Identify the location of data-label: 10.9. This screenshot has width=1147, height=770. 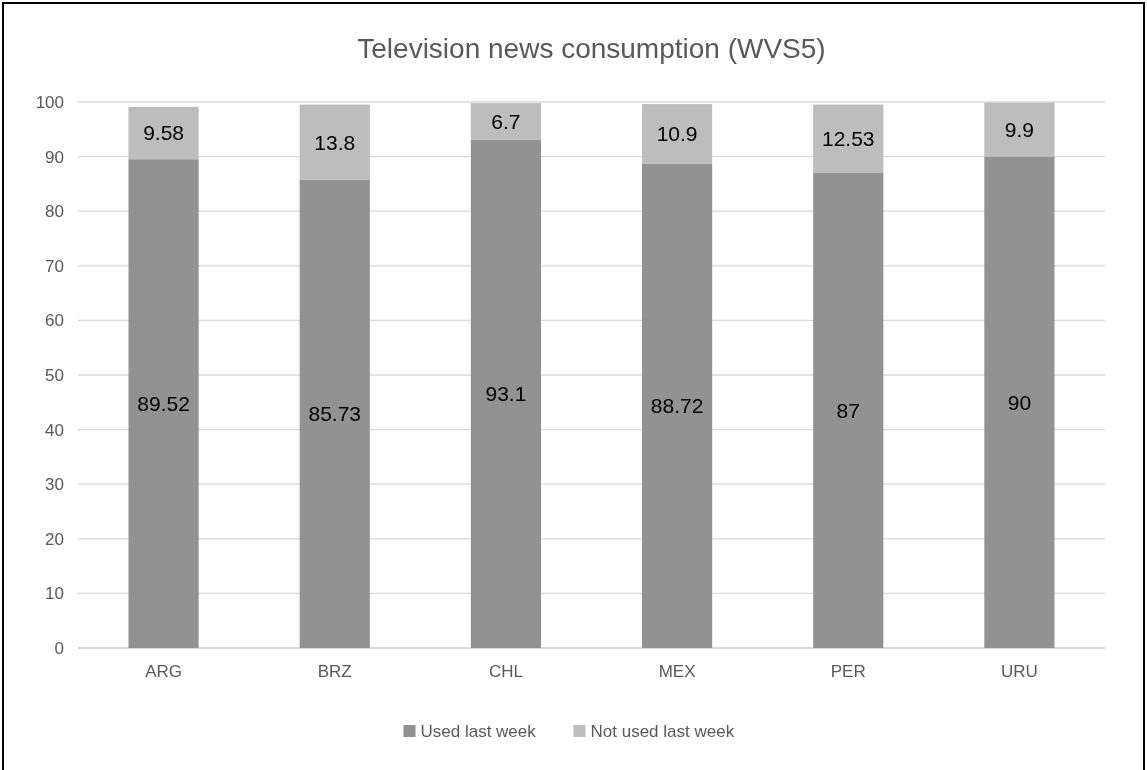
(677, 134).